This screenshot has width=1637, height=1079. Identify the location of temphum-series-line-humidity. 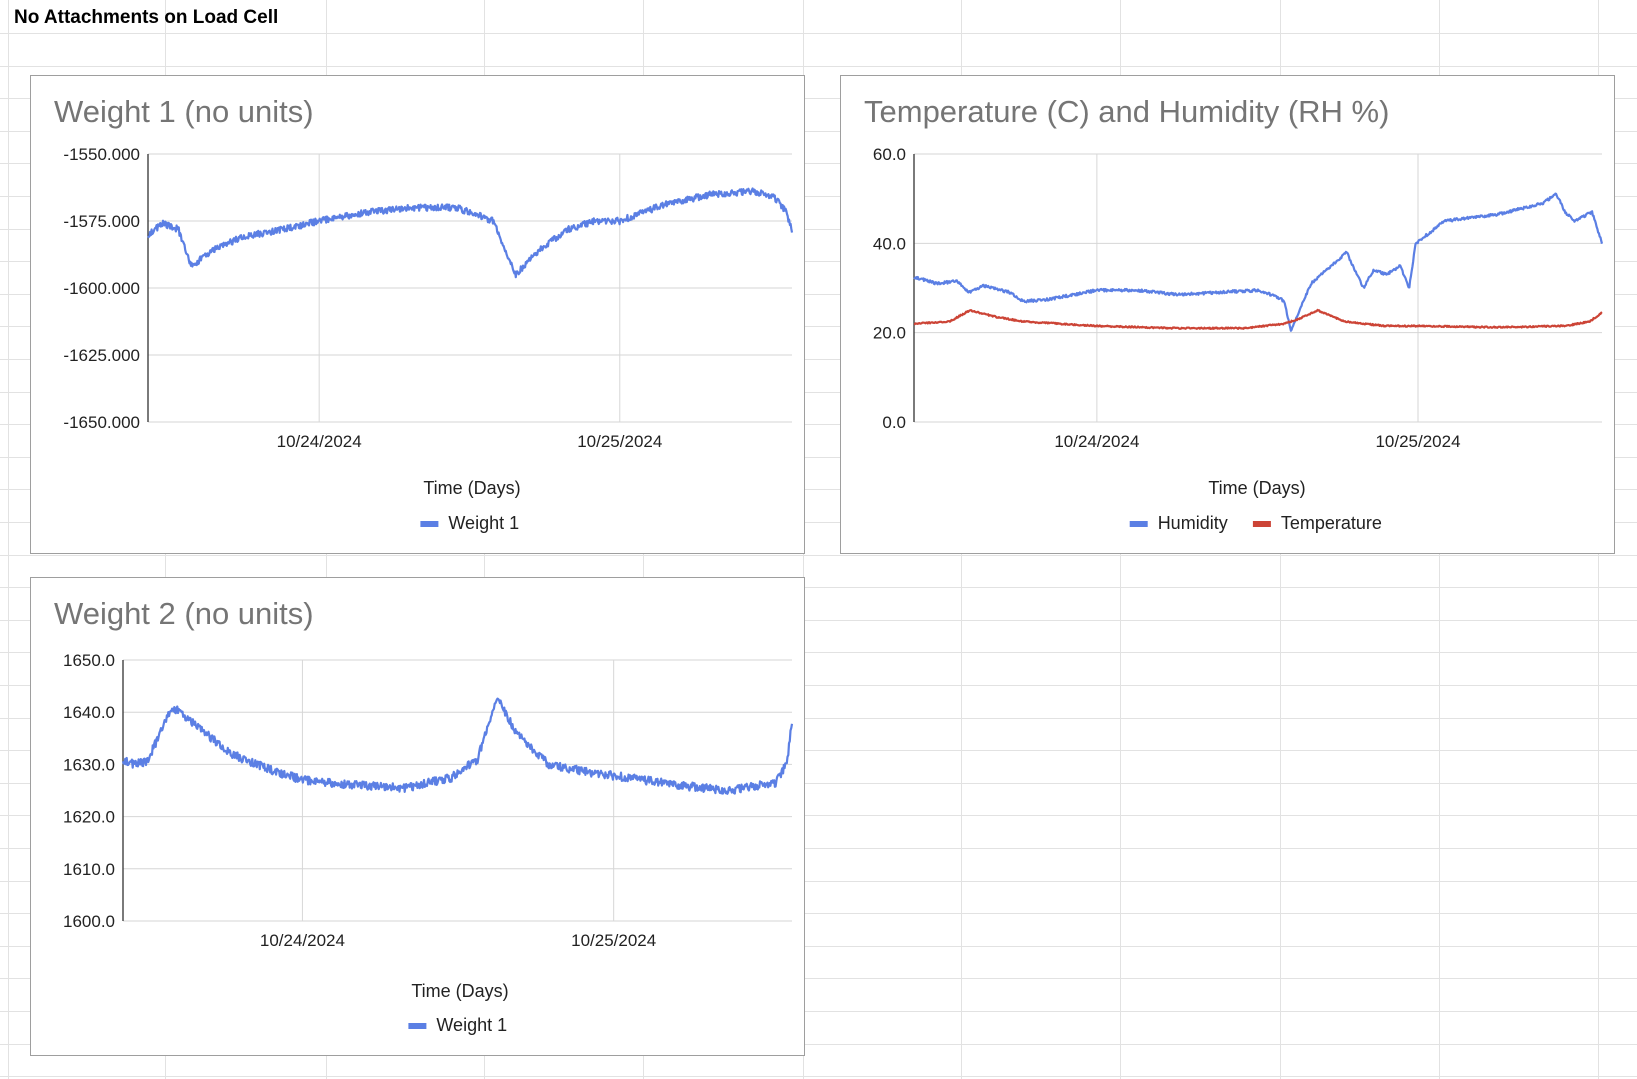
(1258, 262).